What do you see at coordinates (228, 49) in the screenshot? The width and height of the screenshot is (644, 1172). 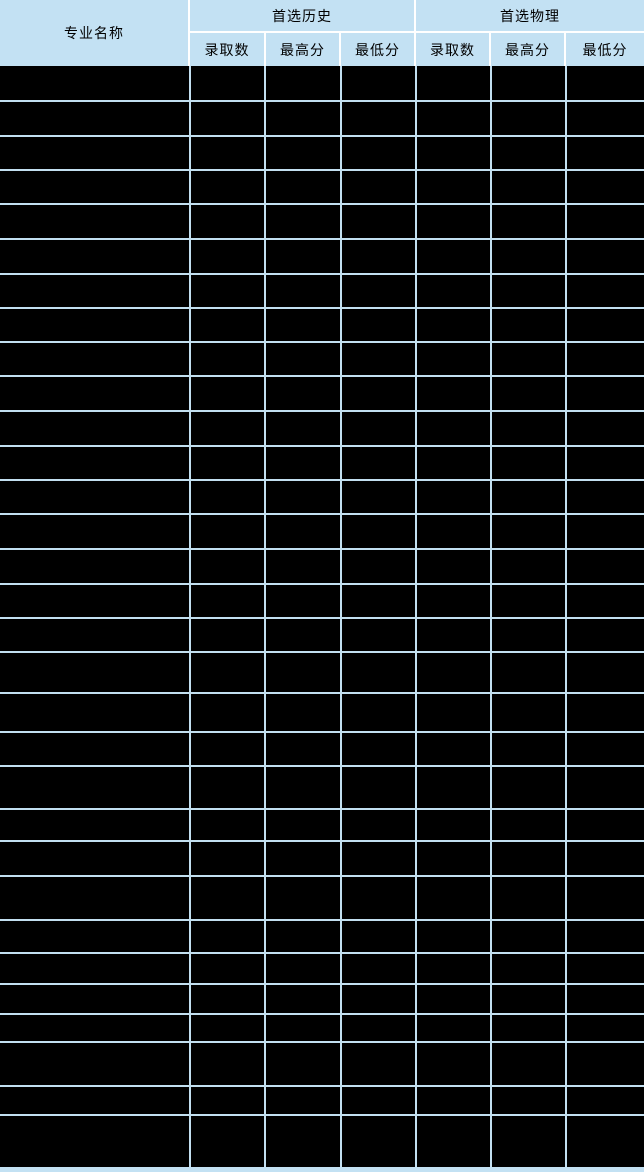 I see `header-cell-history-admit-count: 录取数` at bounding box center [228, 49].